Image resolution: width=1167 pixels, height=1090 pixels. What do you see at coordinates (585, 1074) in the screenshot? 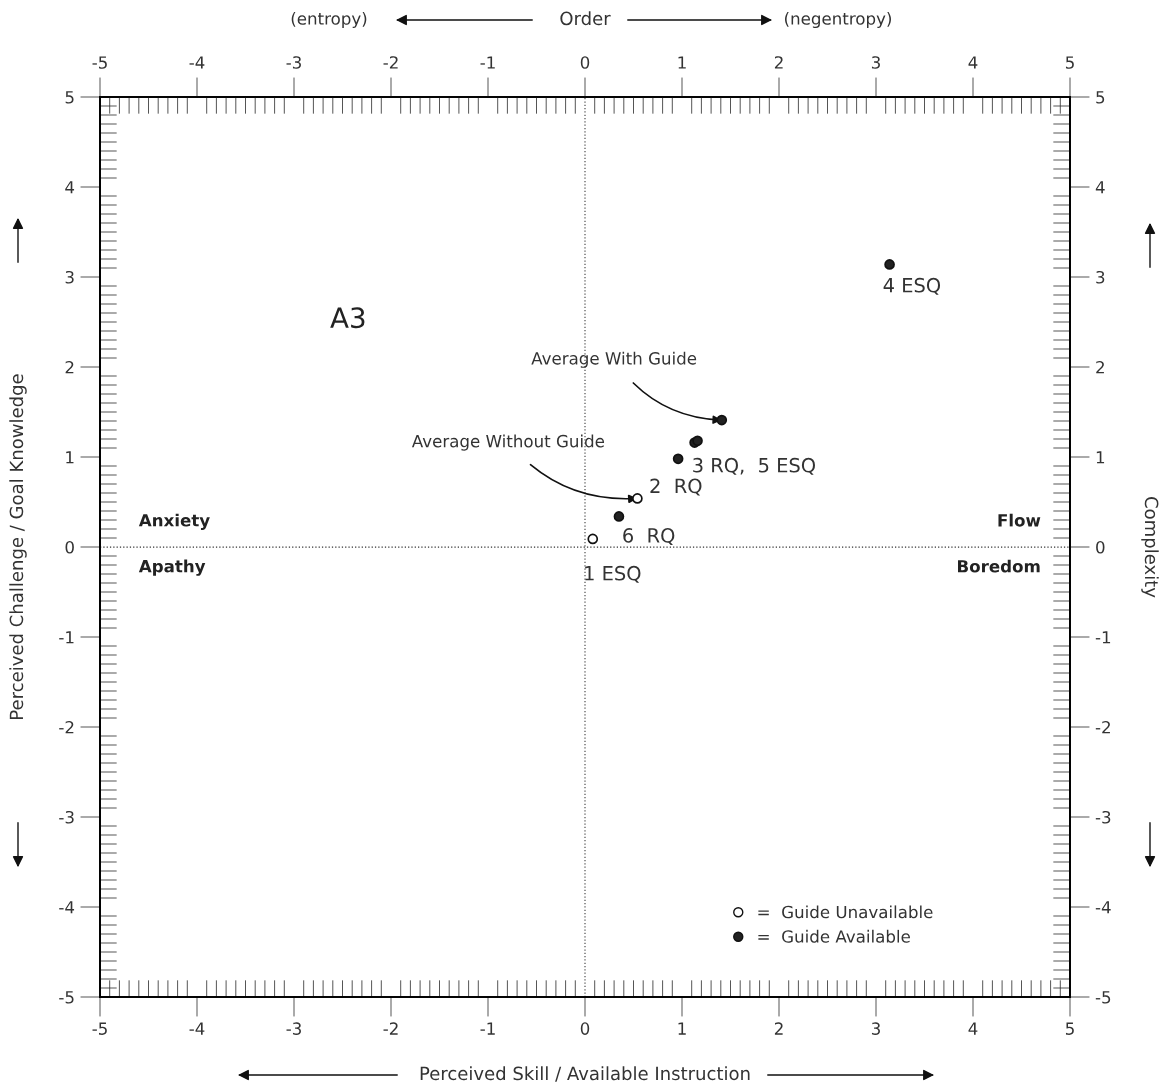
I see `x-axis-title: Perceived Skill / Available Instruction` at bounding box center [585, 1074].